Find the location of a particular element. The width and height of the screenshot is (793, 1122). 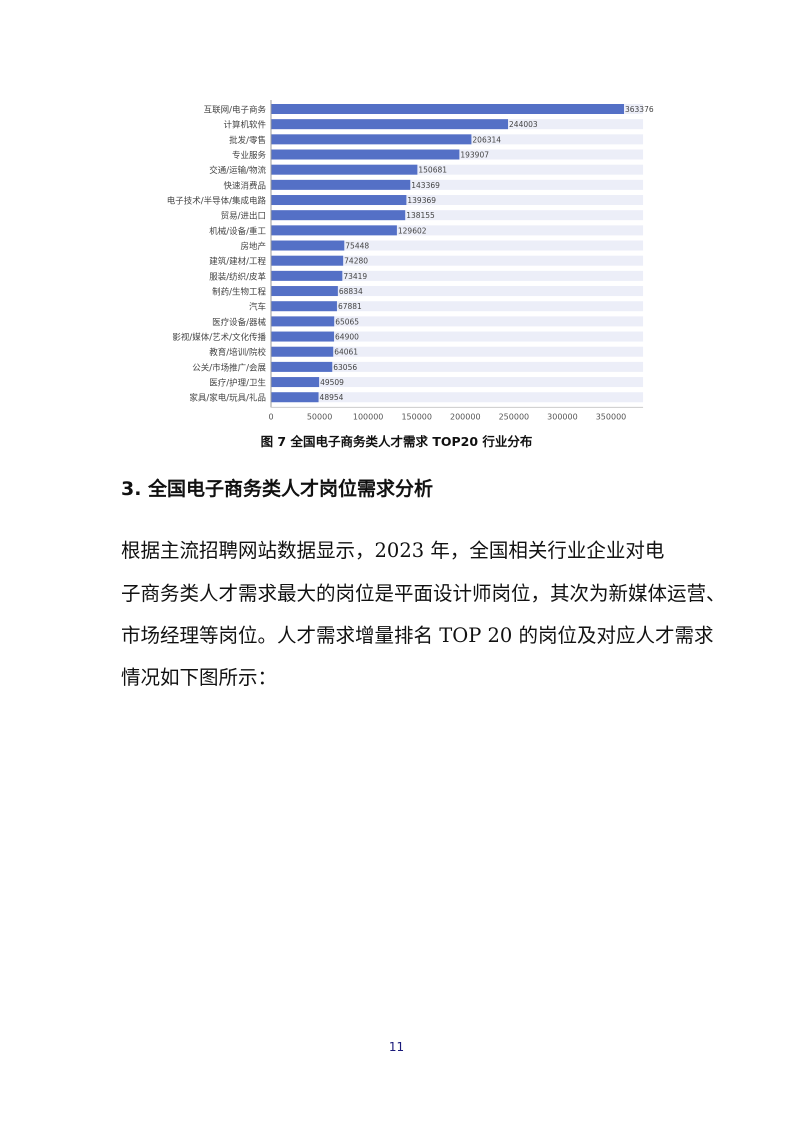

data-label: 143369 is located at coordinates (425, 185).